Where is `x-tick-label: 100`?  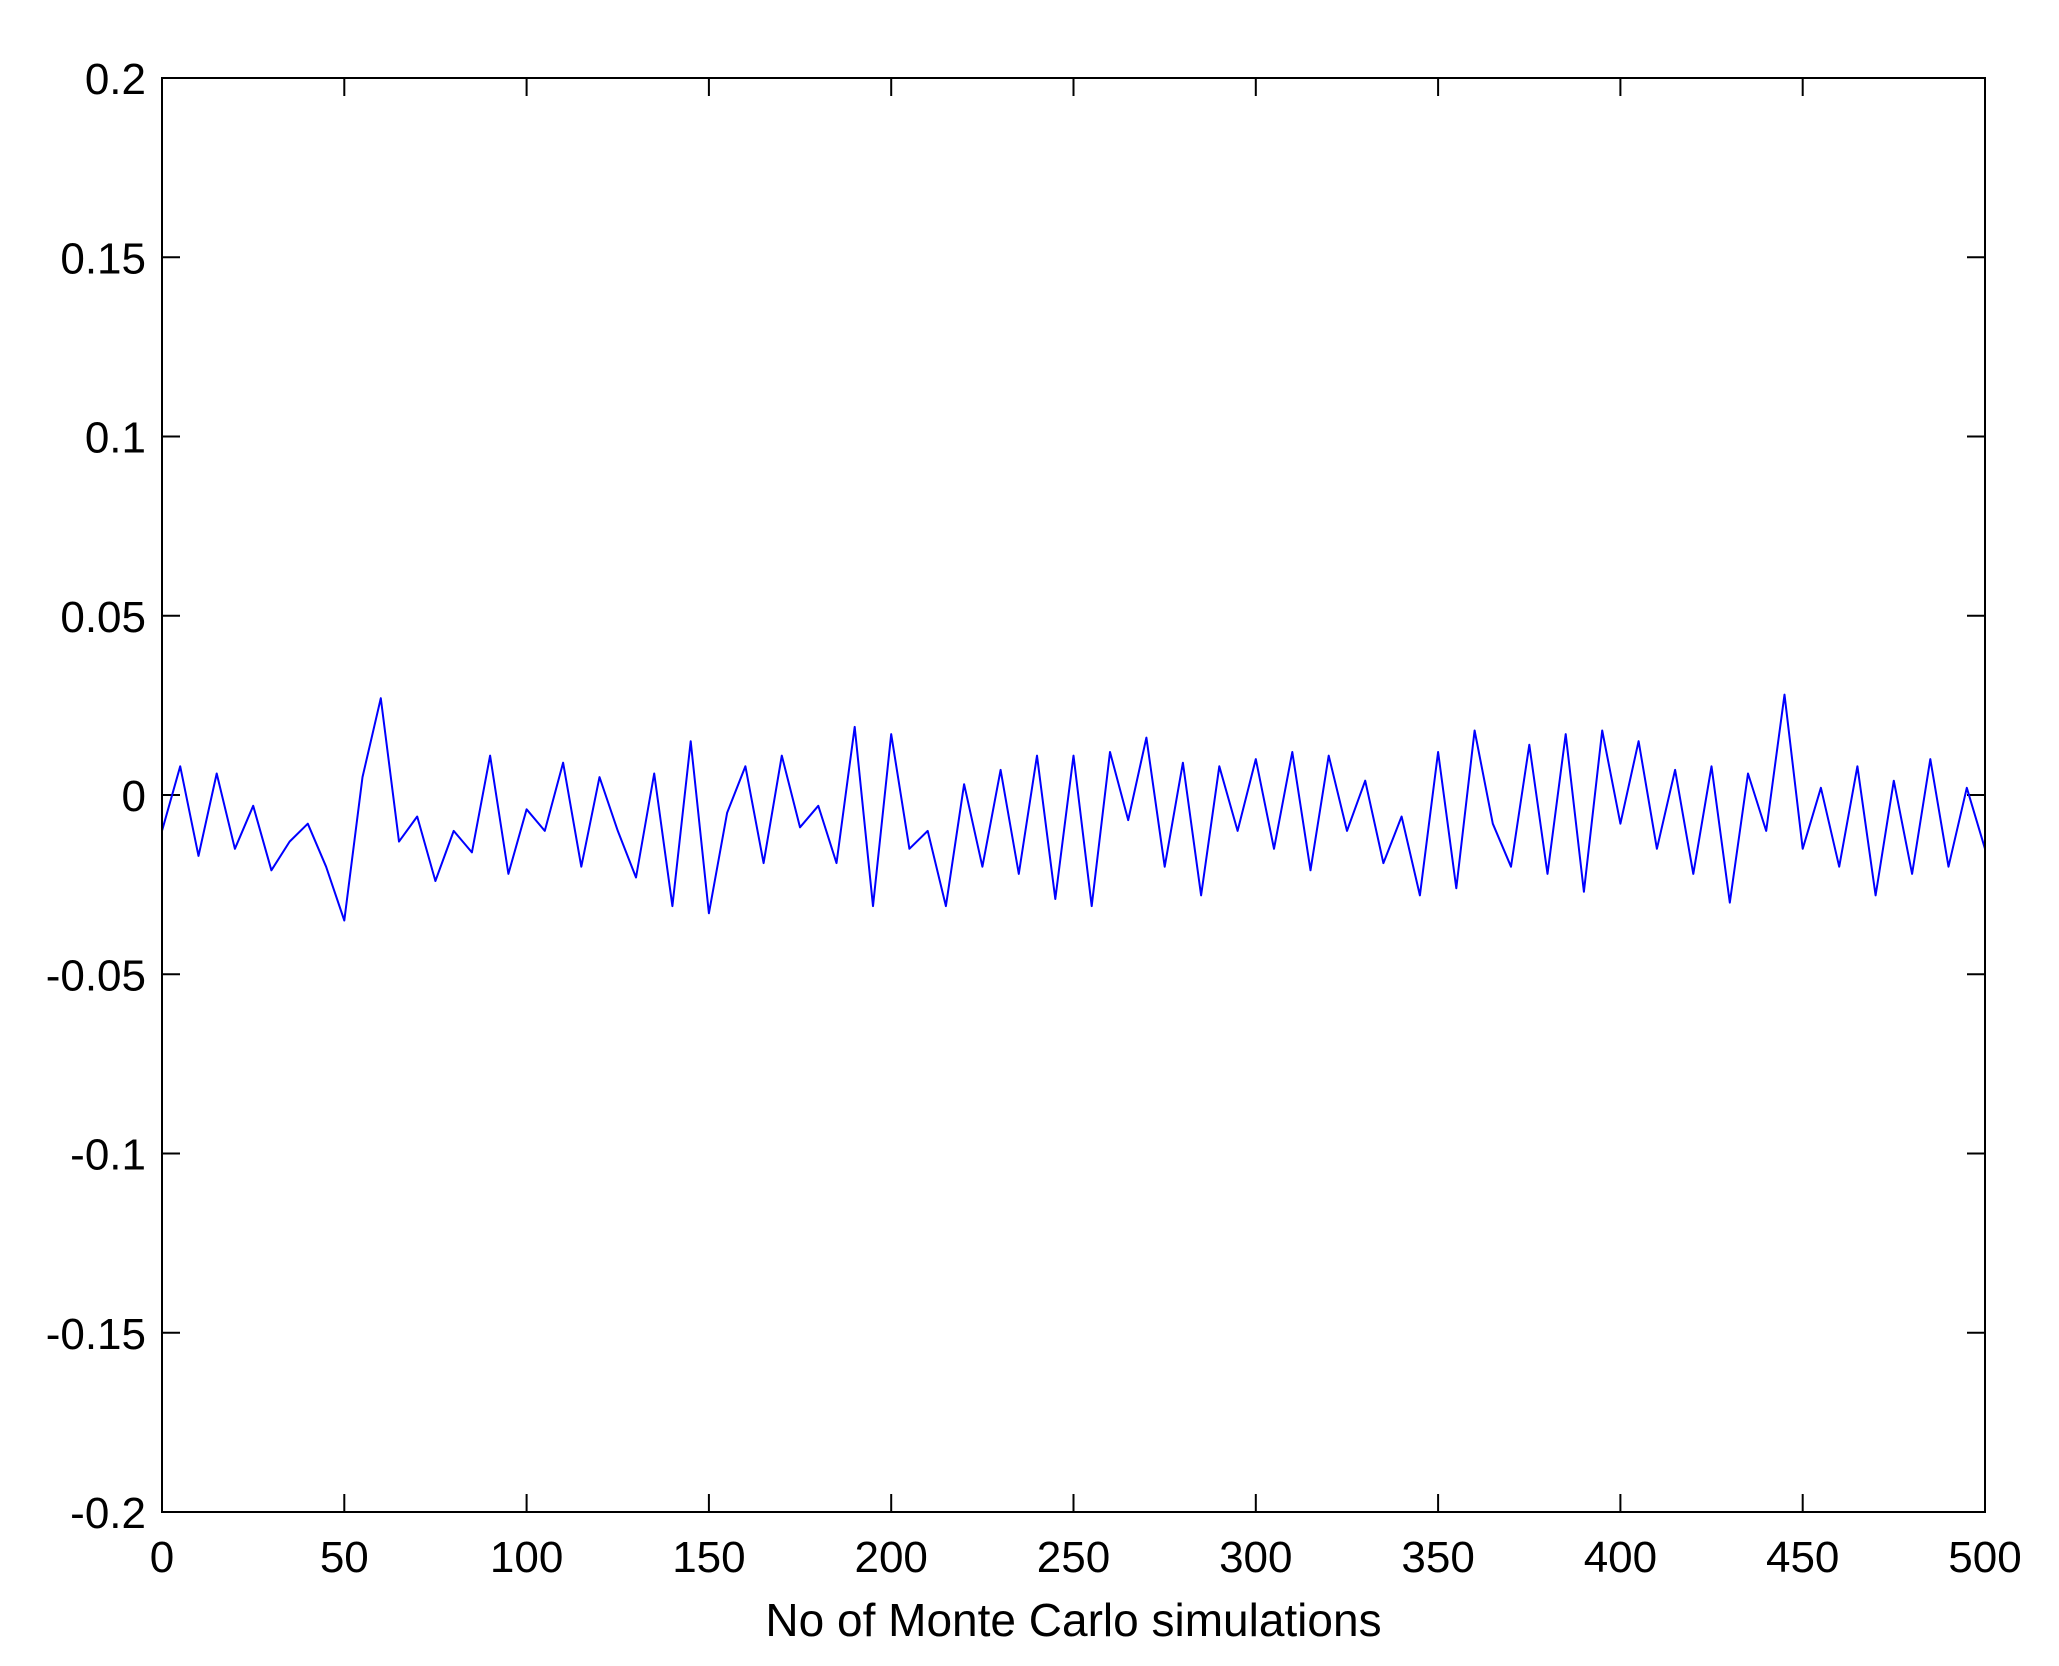
x-tick-label: 100 is located at coordinates (526, 1557).